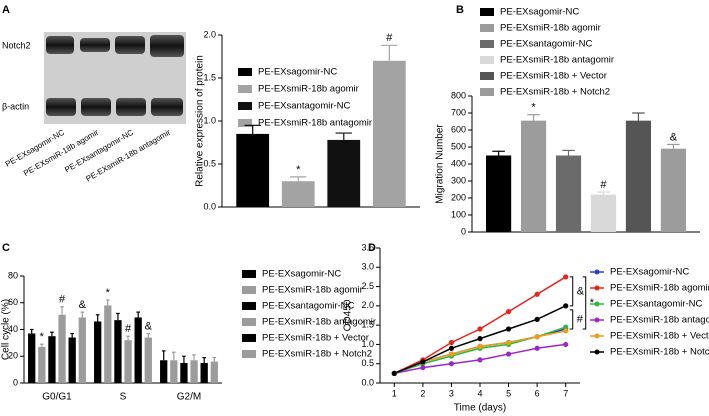  Describe the element at coordinates (367, 286) in the screenshot. I see `y-tick-label: 2.5` at that location.